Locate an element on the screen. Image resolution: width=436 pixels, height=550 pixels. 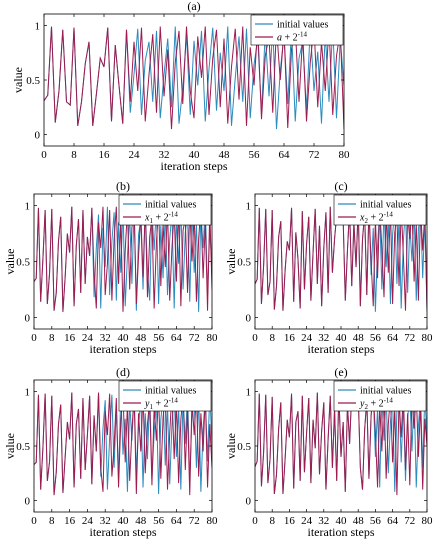
panel-label: (d) is located at coordinates (123, 372).